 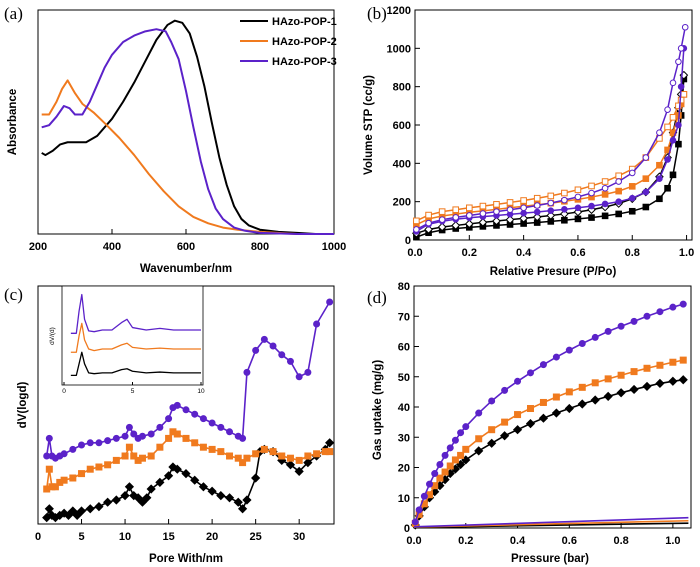 What do you see at coordinates (414, 253) in the screenshot?
I see `panel-b-xtick-label: 0.0` at bounding box center [414, 253].